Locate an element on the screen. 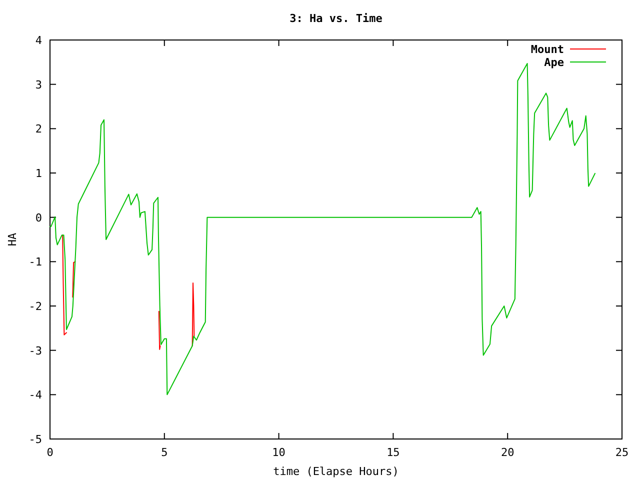  y-tick-label: -3 is located at coordinates (35, 351).